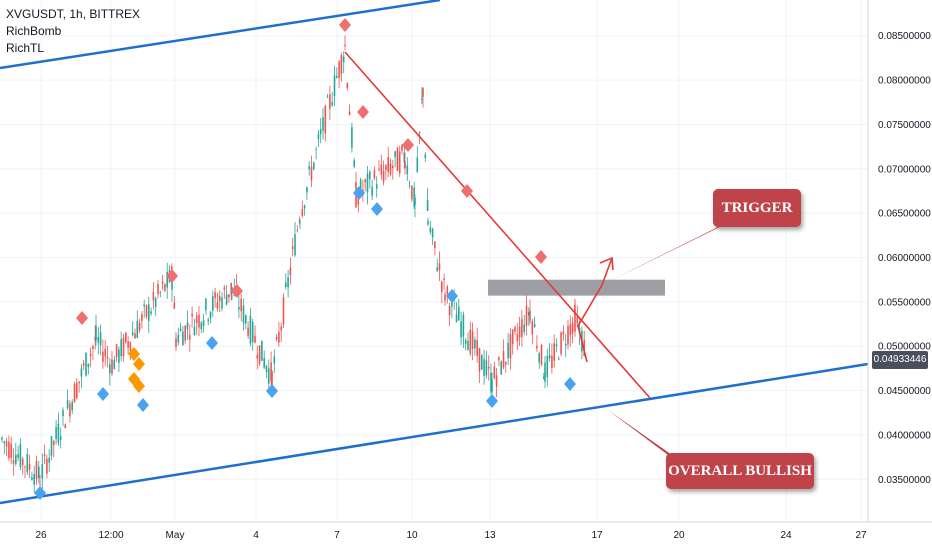 Image resolution: width=932 pixels, height=550 pixels. What do you see at coordinates (904, 169) in the screenshot?
I see `price-axis-label: 0.07000000` at bounding box center [904, 169].